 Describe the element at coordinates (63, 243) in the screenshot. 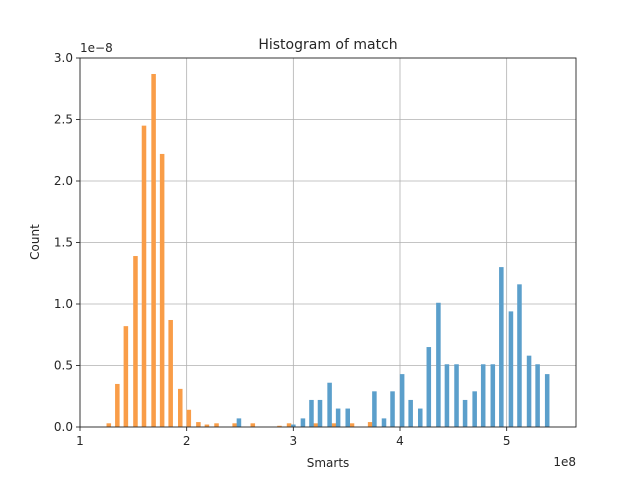

I see `y-tick-label-3: 1.5` at that location.